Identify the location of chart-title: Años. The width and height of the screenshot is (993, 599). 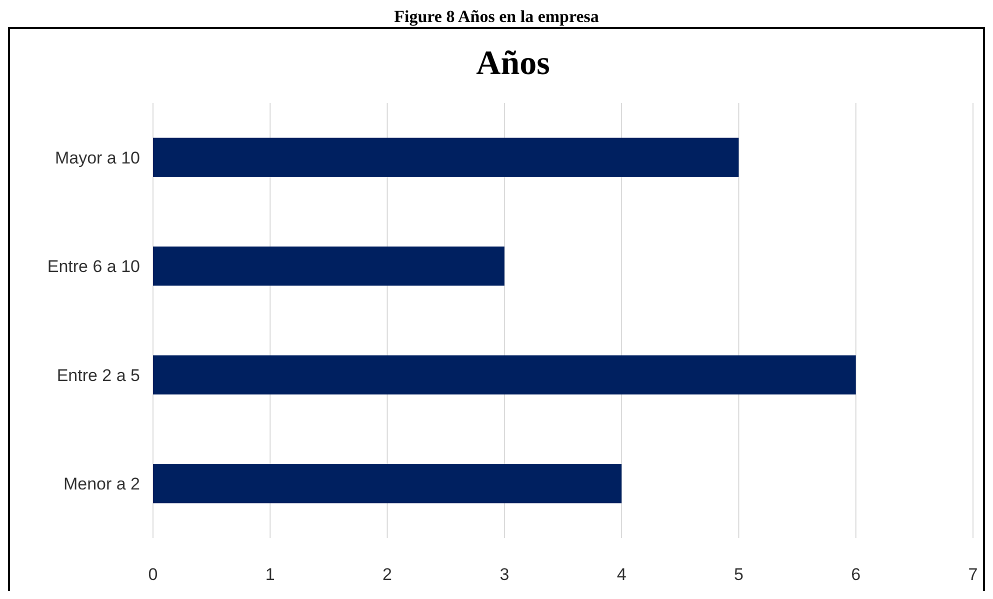
(513, 63).